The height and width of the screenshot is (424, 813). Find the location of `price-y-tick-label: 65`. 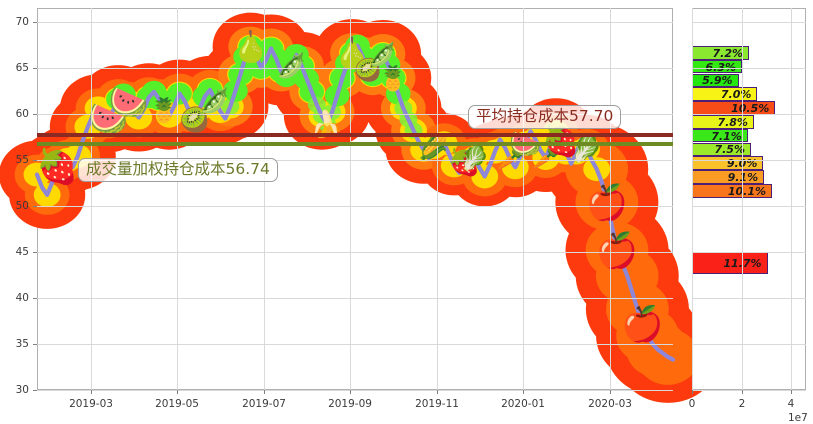

price-y-tick-label: 65 is located at coordinates (22, 68).